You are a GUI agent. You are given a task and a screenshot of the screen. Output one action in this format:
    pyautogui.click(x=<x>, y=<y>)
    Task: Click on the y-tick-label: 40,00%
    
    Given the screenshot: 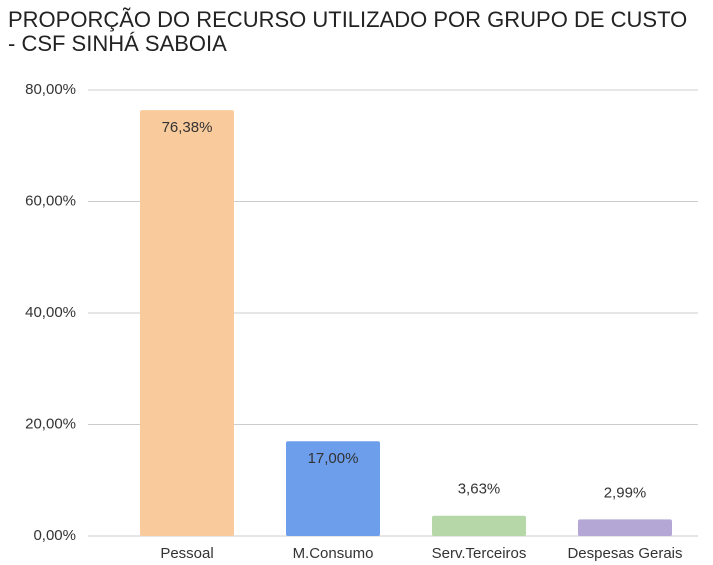 What is the action you would take?
    pyautogui.click(x=50, y=312)
    